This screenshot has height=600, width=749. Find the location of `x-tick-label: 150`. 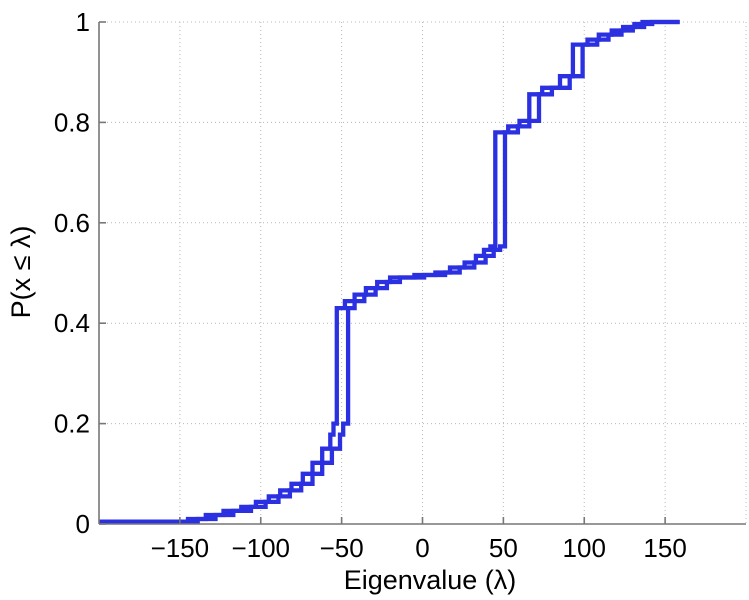

x-tick-label: 150 is located at coordinates (664, 548).